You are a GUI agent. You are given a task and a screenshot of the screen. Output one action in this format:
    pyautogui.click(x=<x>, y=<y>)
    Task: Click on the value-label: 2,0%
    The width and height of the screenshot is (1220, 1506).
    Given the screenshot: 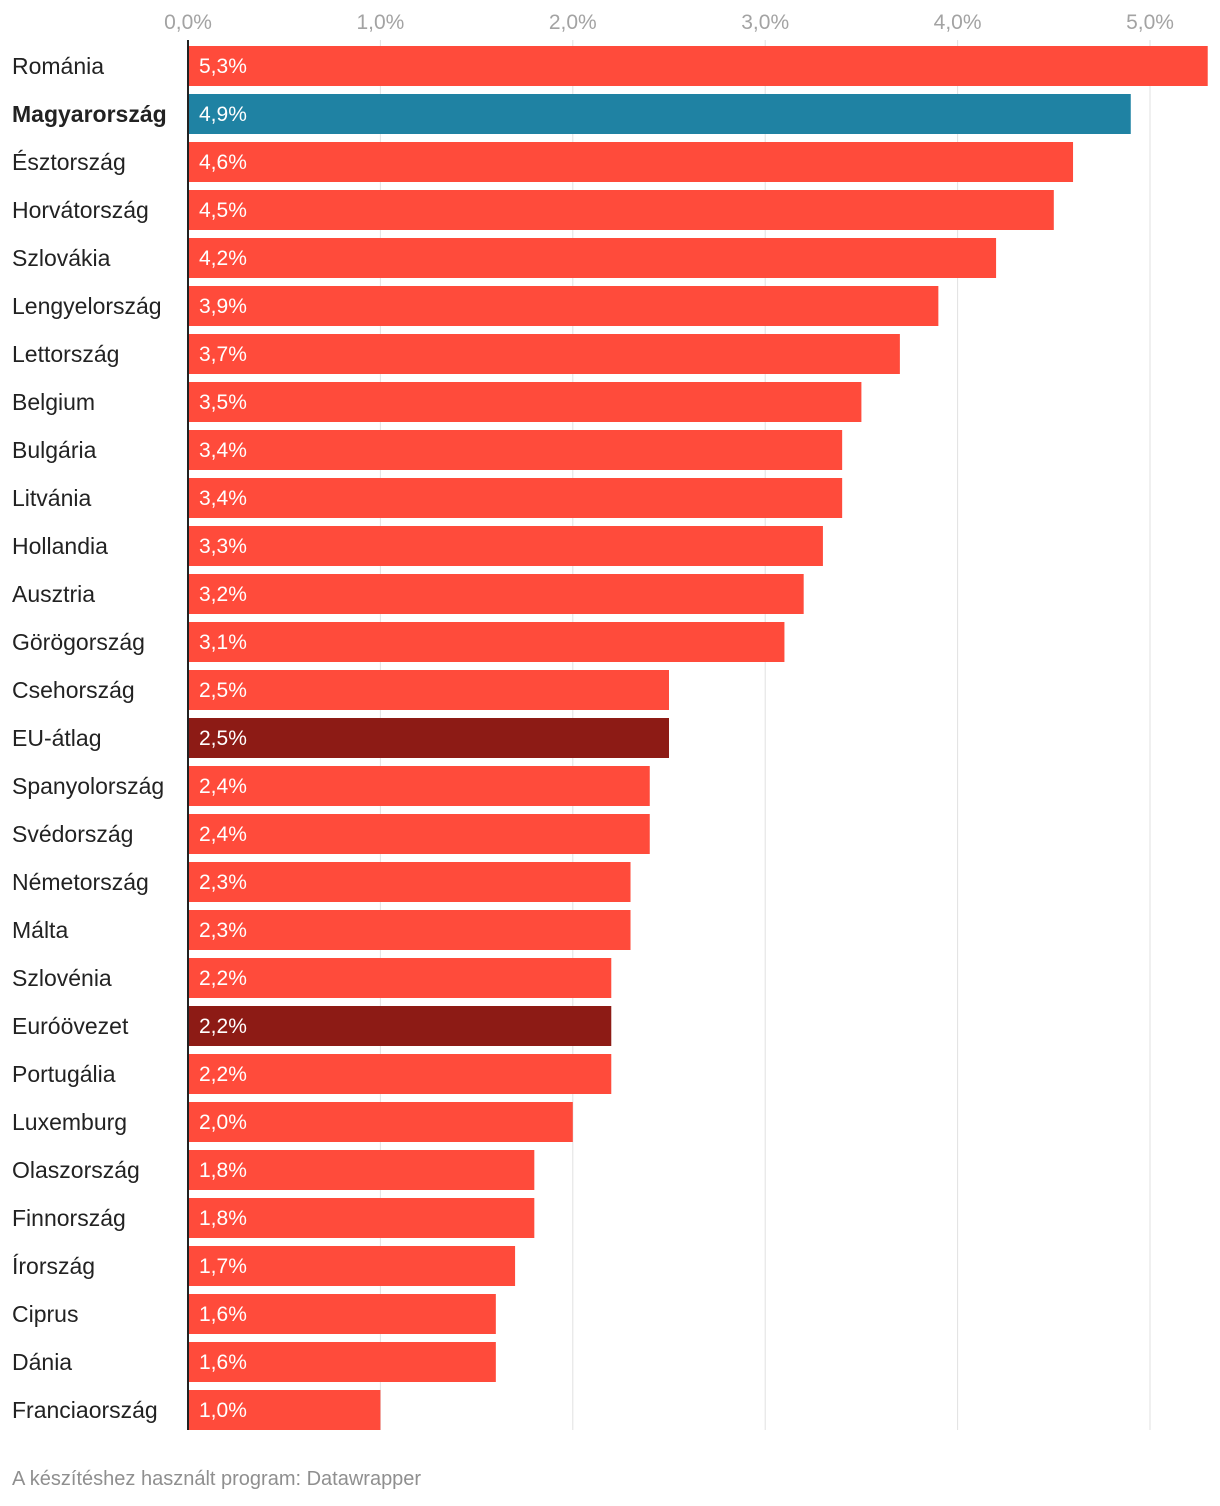 What is the action you would take?
    pyautogui.click(x=223, y=1122)
    